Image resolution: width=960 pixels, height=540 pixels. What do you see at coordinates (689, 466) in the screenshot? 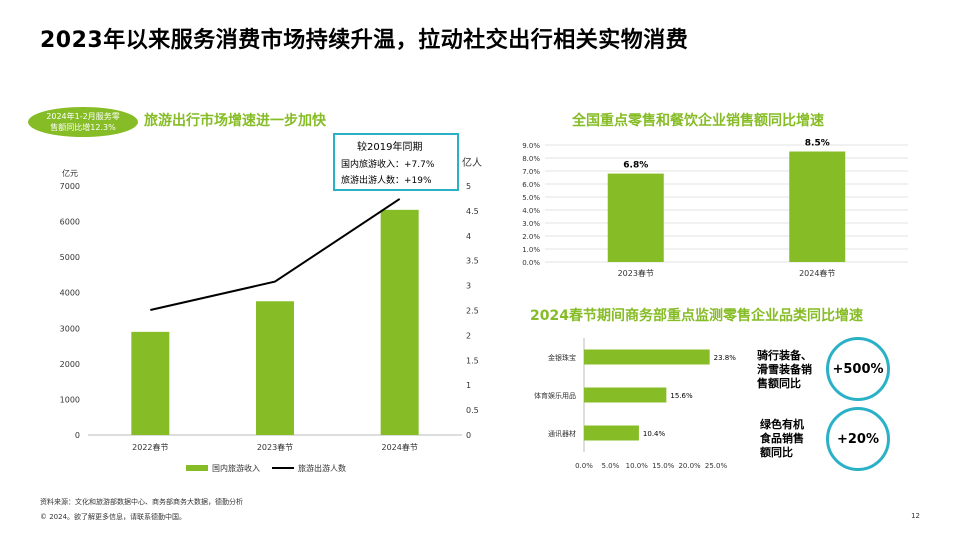
I see `chart3-x-tick: 20.0%` at bounding box center [689, 466].